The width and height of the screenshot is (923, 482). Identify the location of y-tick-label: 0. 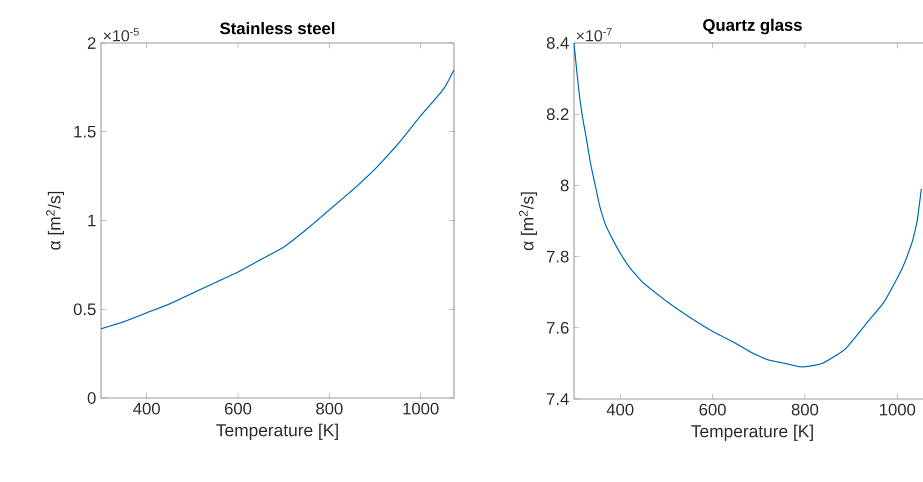
(92, 398).